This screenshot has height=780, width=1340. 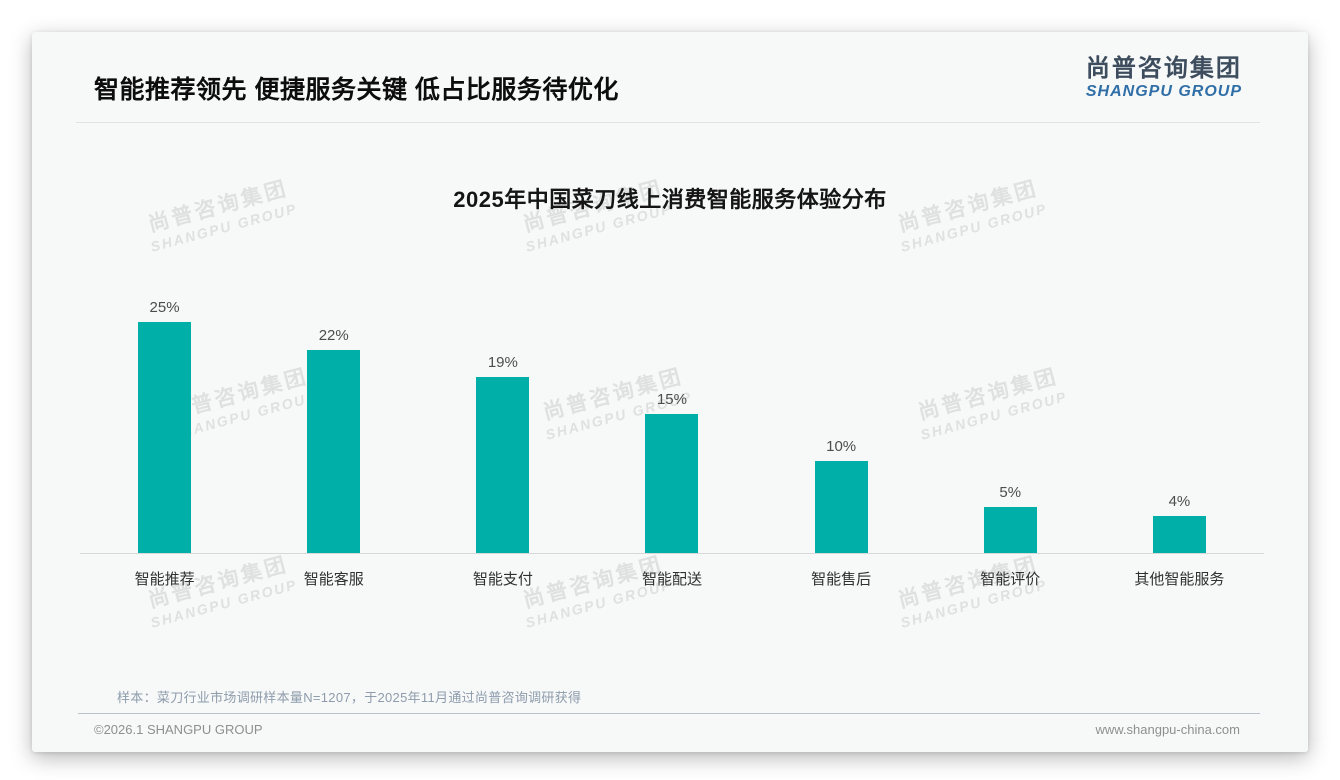 What do you see at coordinates (669, 713) in the screenshot?
I see `footer-divider` at bounding box center [669, 713].